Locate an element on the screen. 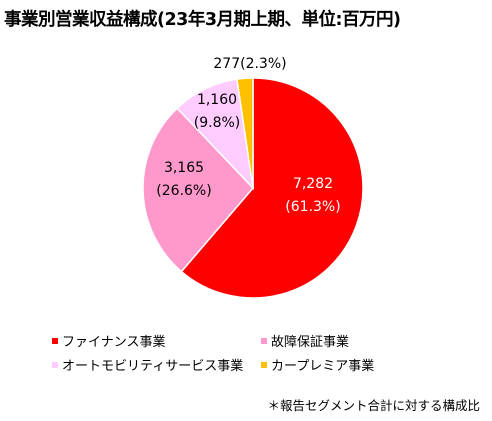 This screenshot has width=492, height=421. legend-swatch-warranty is located at coordinates (264, 340).